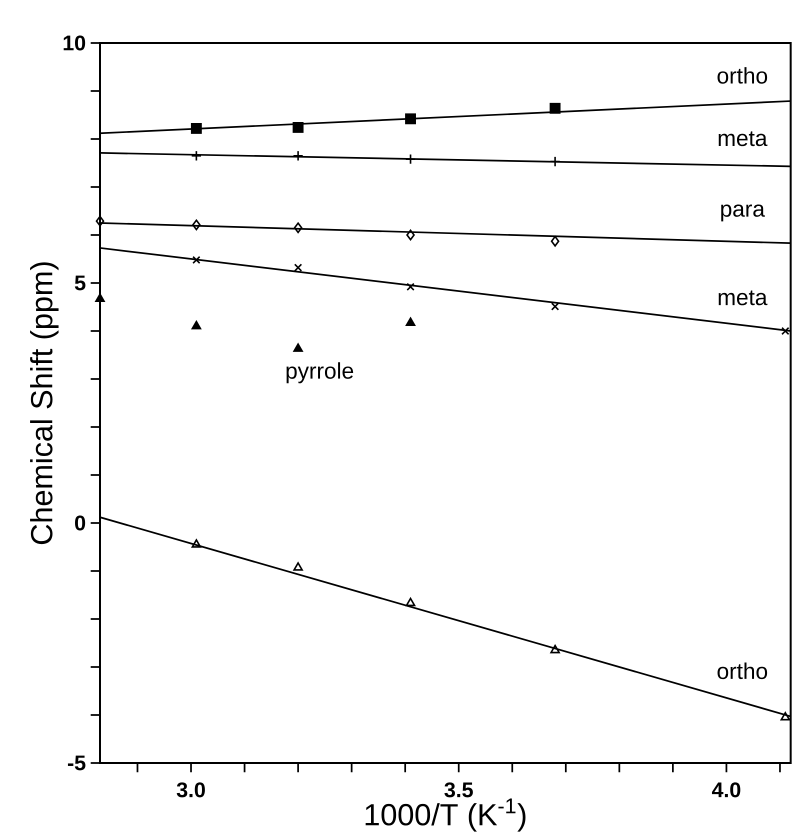 This screenshot has width=808, height=832. Describe the element at coordinates (80, 523) in the screenshot. I see `y-tick-label: 0` at that location.